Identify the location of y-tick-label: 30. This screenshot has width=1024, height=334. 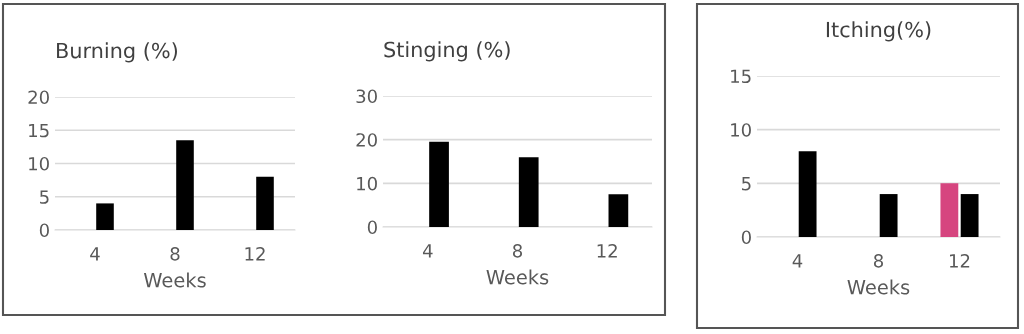
(366, 96).